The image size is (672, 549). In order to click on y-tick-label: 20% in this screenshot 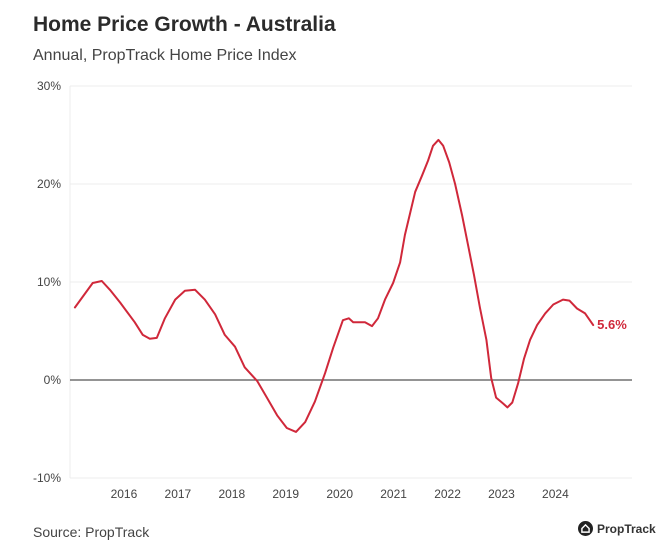, I will do `click(49, 184)`.